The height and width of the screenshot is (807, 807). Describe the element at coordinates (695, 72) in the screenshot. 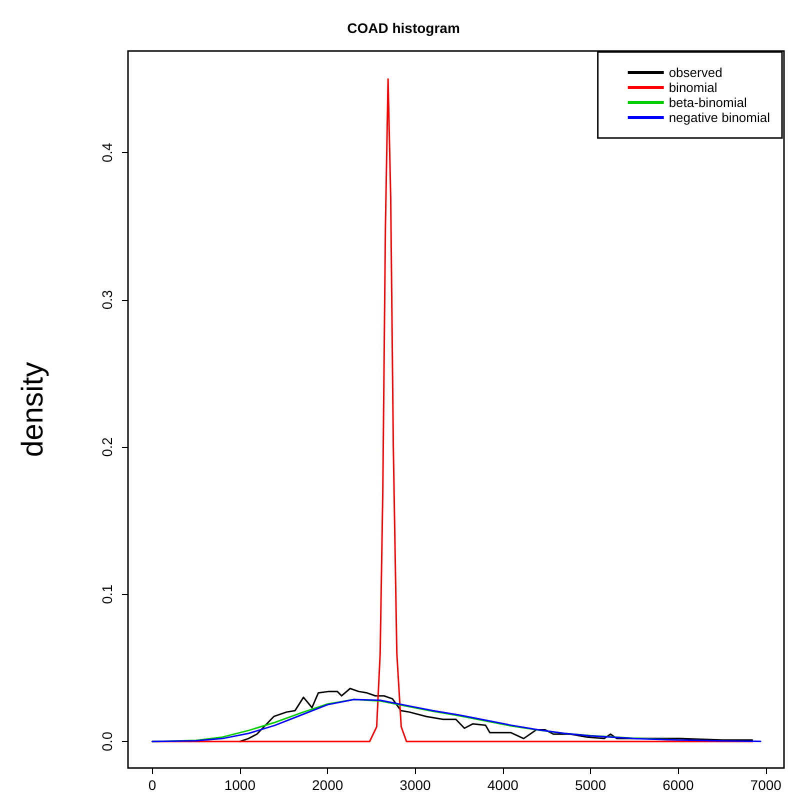

I see `legend-label: observed` at that location.